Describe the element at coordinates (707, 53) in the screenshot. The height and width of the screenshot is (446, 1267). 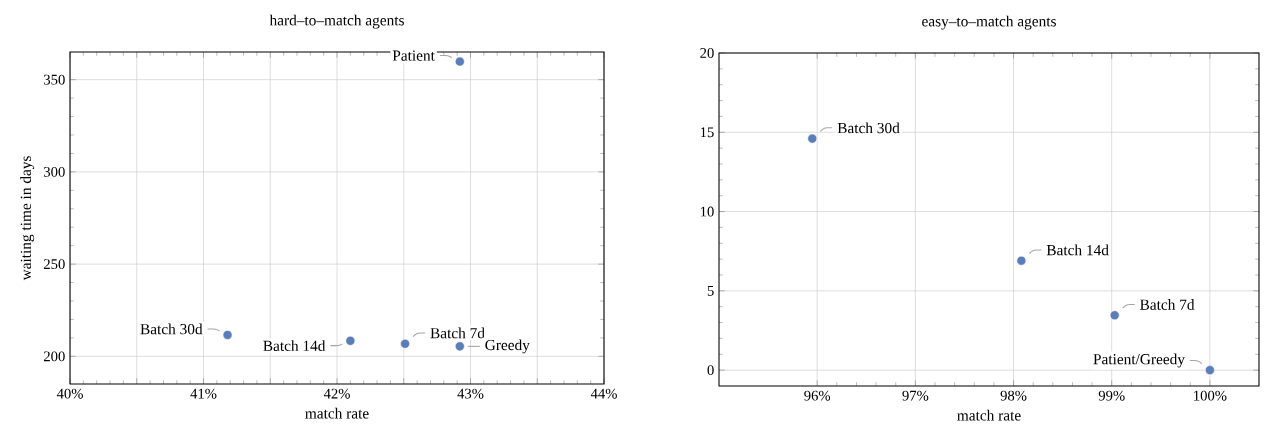
I see `y-tick-label: 20` at that location.